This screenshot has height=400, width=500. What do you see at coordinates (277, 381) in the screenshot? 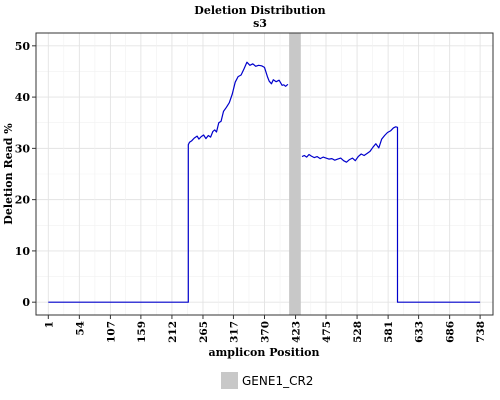
I see `legend-label: GENE1_CR2` at bounding box center [277, 381].